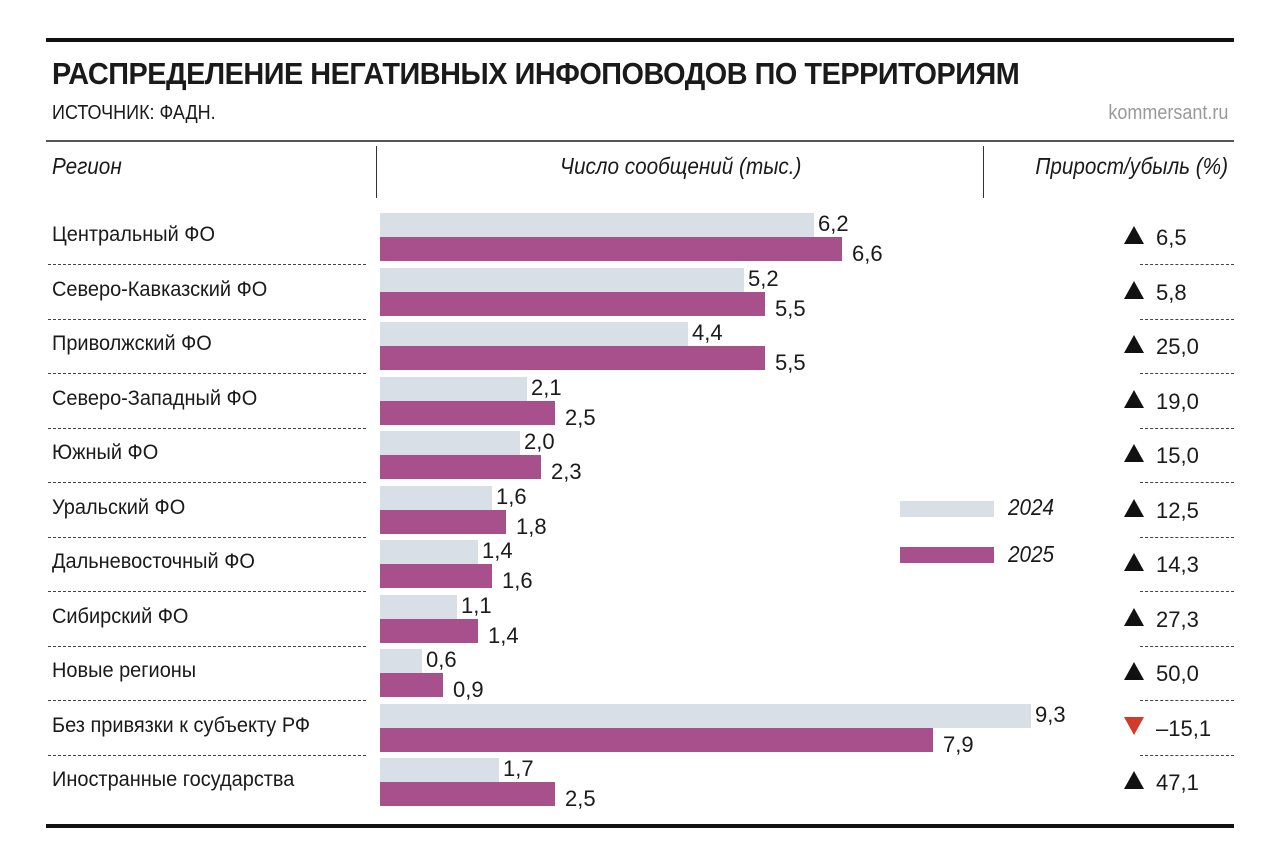 The width and height of the screenshot is (1280, 863). Describe the element at coordinates (539, 441) in the screenshot. I see `value-label-2024: 2,0` at that location.